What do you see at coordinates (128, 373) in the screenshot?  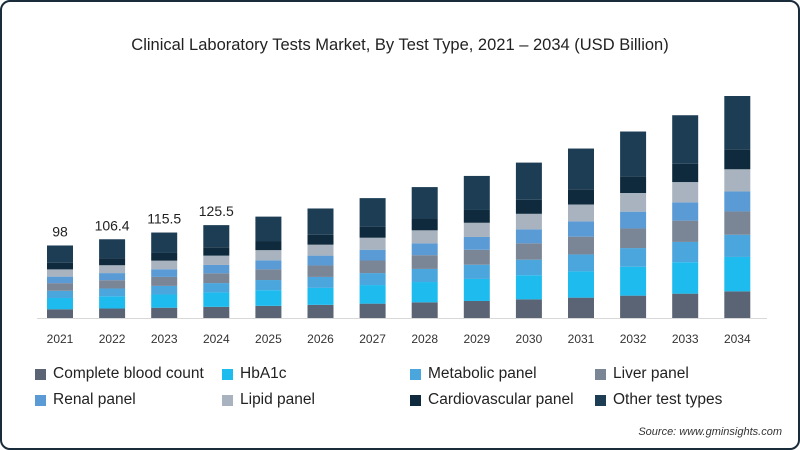 I see `legend-label: Complete blood count` at bounding box center [128, 373].